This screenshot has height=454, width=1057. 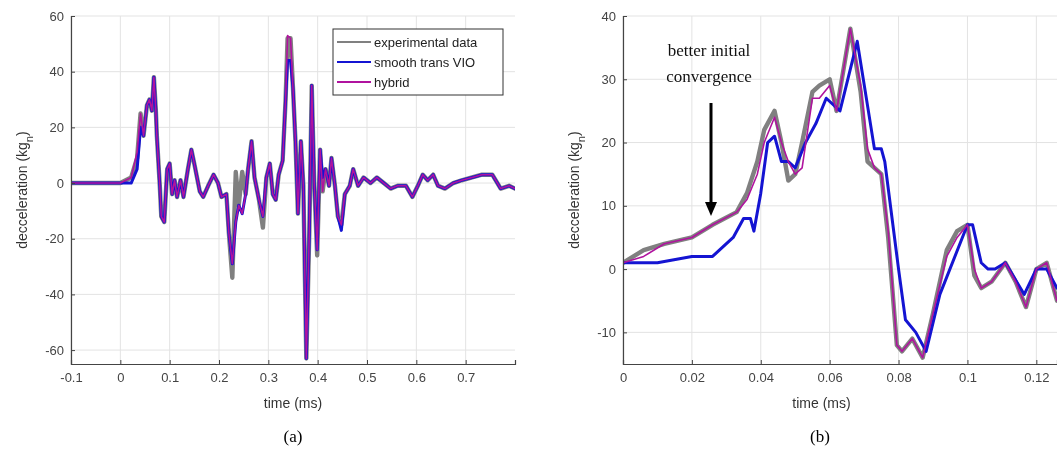 I want to click on y-tick-label: -60, so click(x=54, y=350).